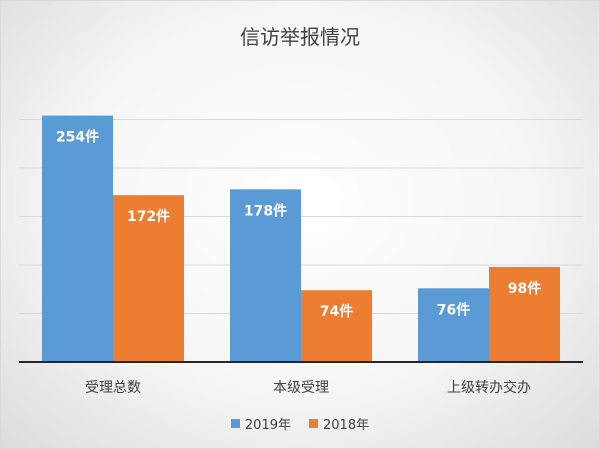 The image size is (600, 449). Describe the element at coordinates (489, 387) in the screenshot. I see `x-tick-label: 上级转办交办` at that location.